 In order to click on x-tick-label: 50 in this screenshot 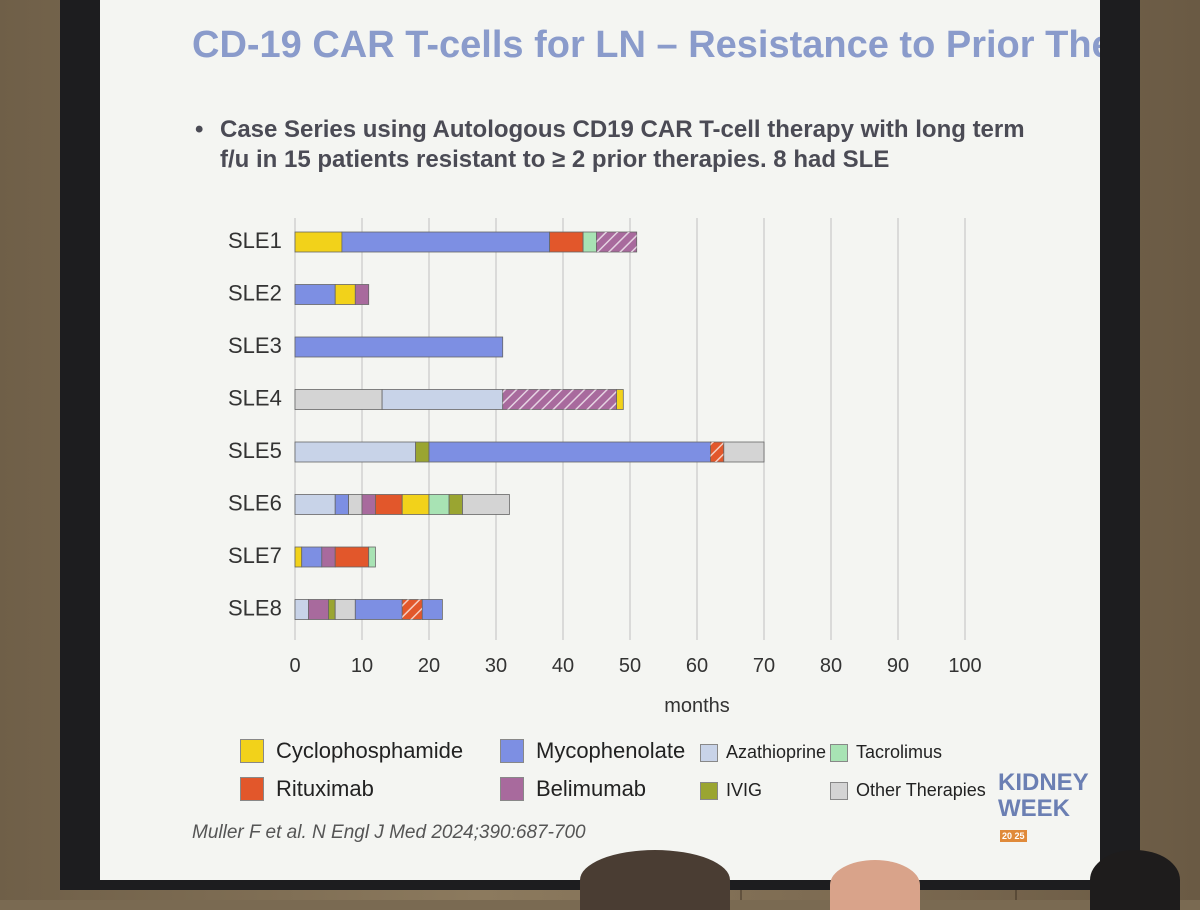, I will do `click(630, 666)`.